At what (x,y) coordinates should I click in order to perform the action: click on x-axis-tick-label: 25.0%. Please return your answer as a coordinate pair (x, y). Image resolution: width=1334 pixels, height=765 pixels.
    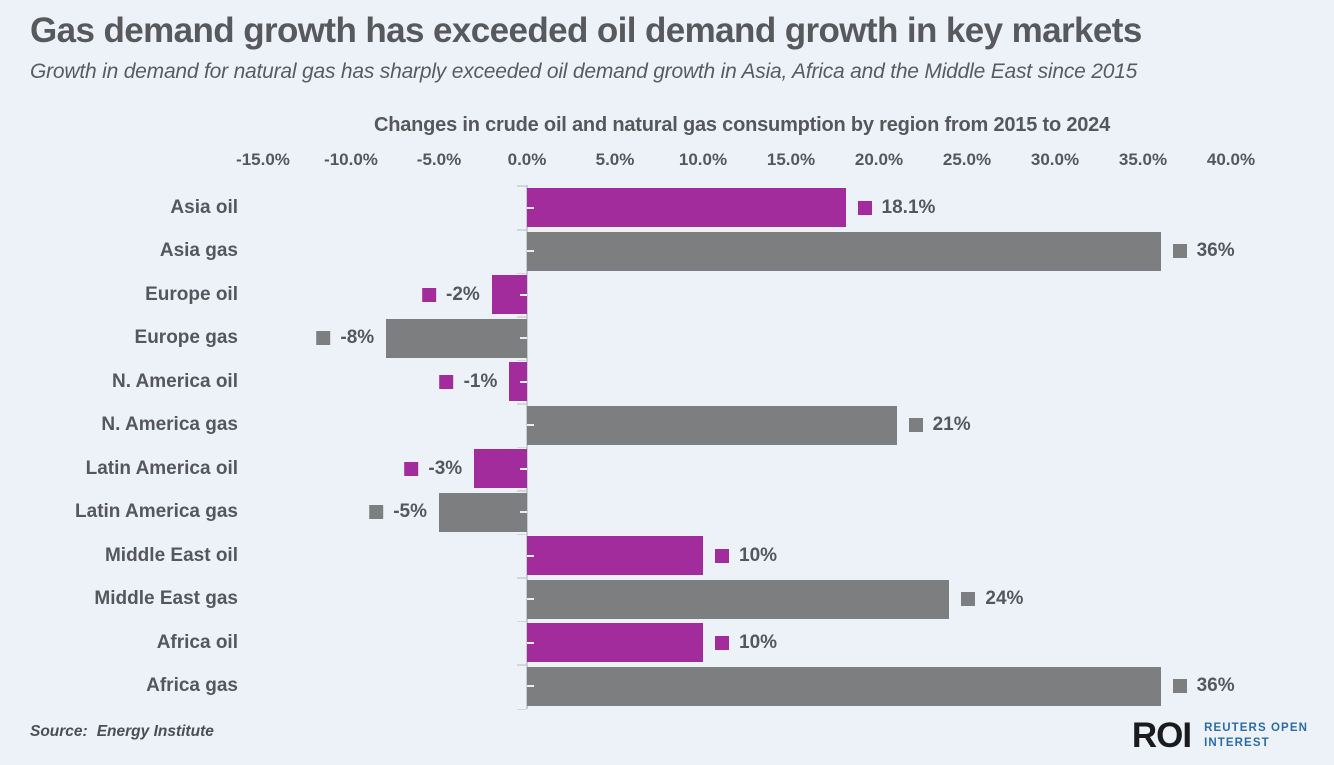
    Looking at the image, I should click on (967, 159).